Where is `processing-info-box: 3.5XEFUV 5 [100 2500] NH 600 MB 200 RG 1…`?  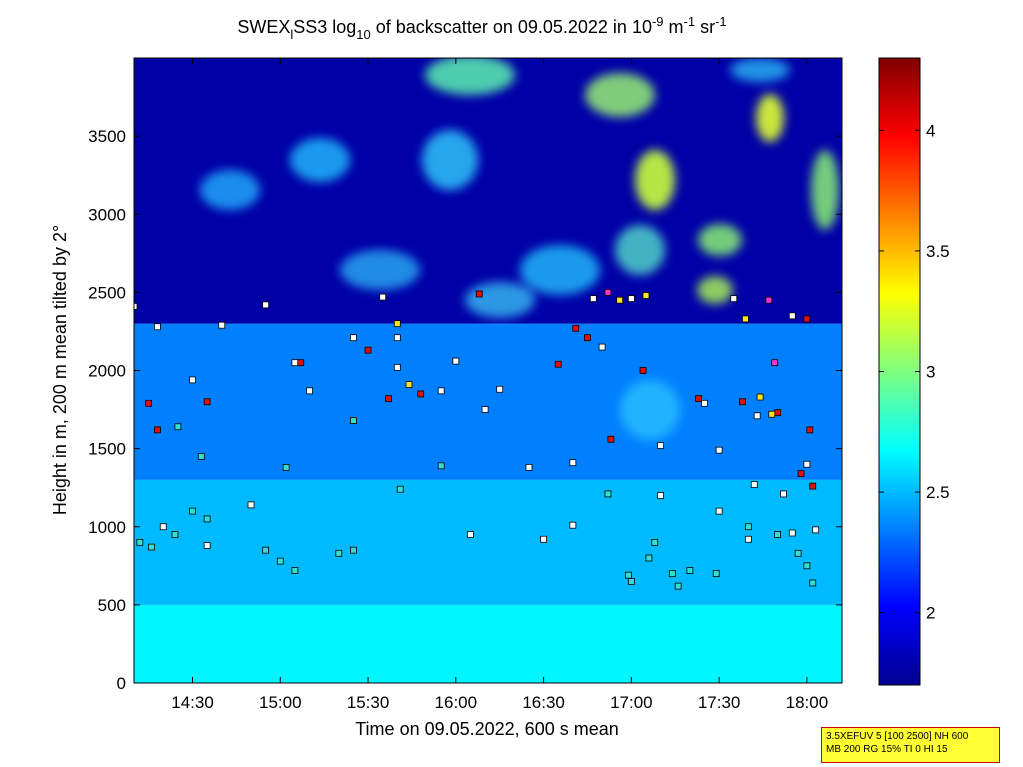 processing-info-box: 3.5XEFUV 5 [100 2500] NH 600 MB 200 RG 1… is located at coordinates (910, 745).